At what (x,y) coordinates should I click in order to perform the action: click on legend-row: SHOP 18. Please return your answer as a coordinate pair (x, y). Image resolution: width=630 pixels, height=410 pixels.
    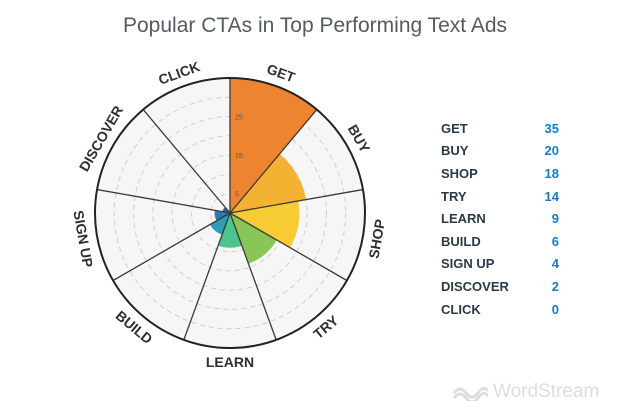
    Looking at the image, I should click on (500, 173).